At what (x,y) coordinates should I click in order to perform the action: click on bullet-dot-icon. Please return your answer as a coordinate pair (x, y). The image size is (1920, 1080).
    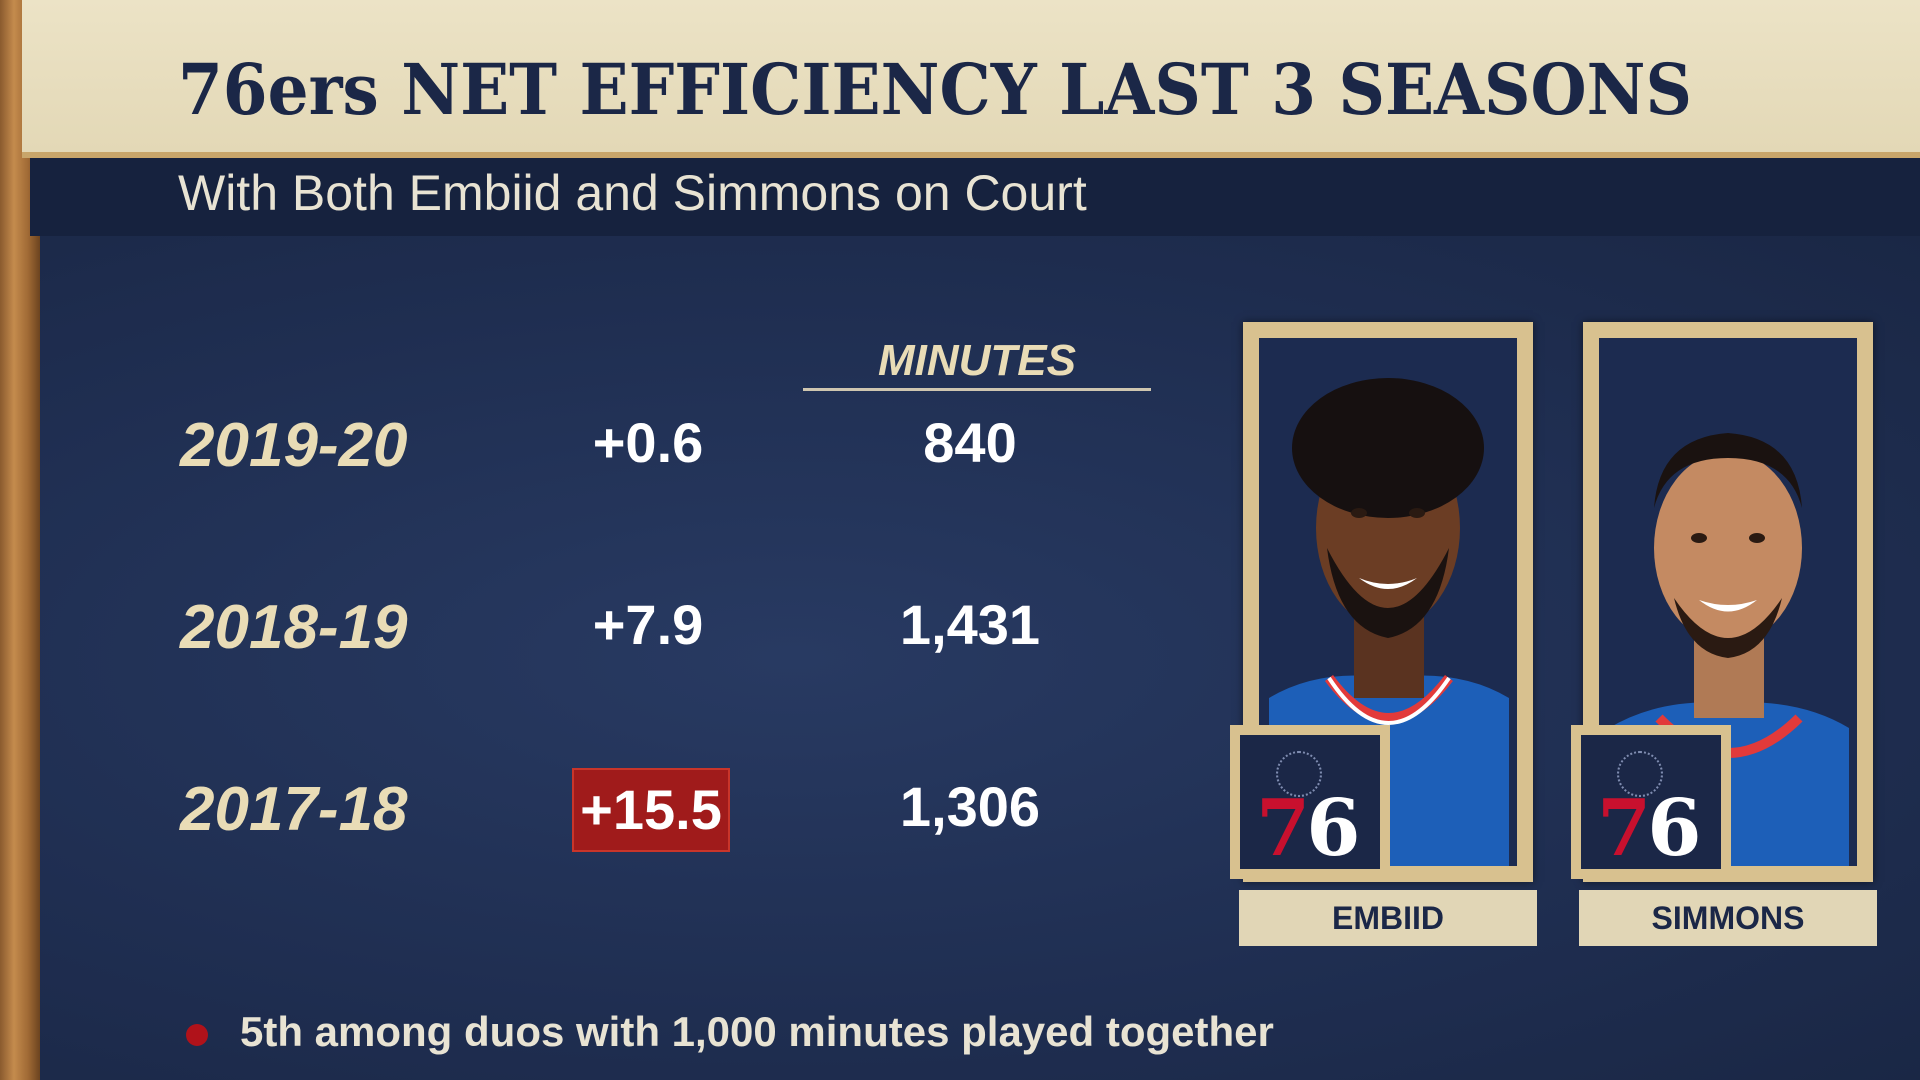
    Looking at the image, I should click on (197, 1035).